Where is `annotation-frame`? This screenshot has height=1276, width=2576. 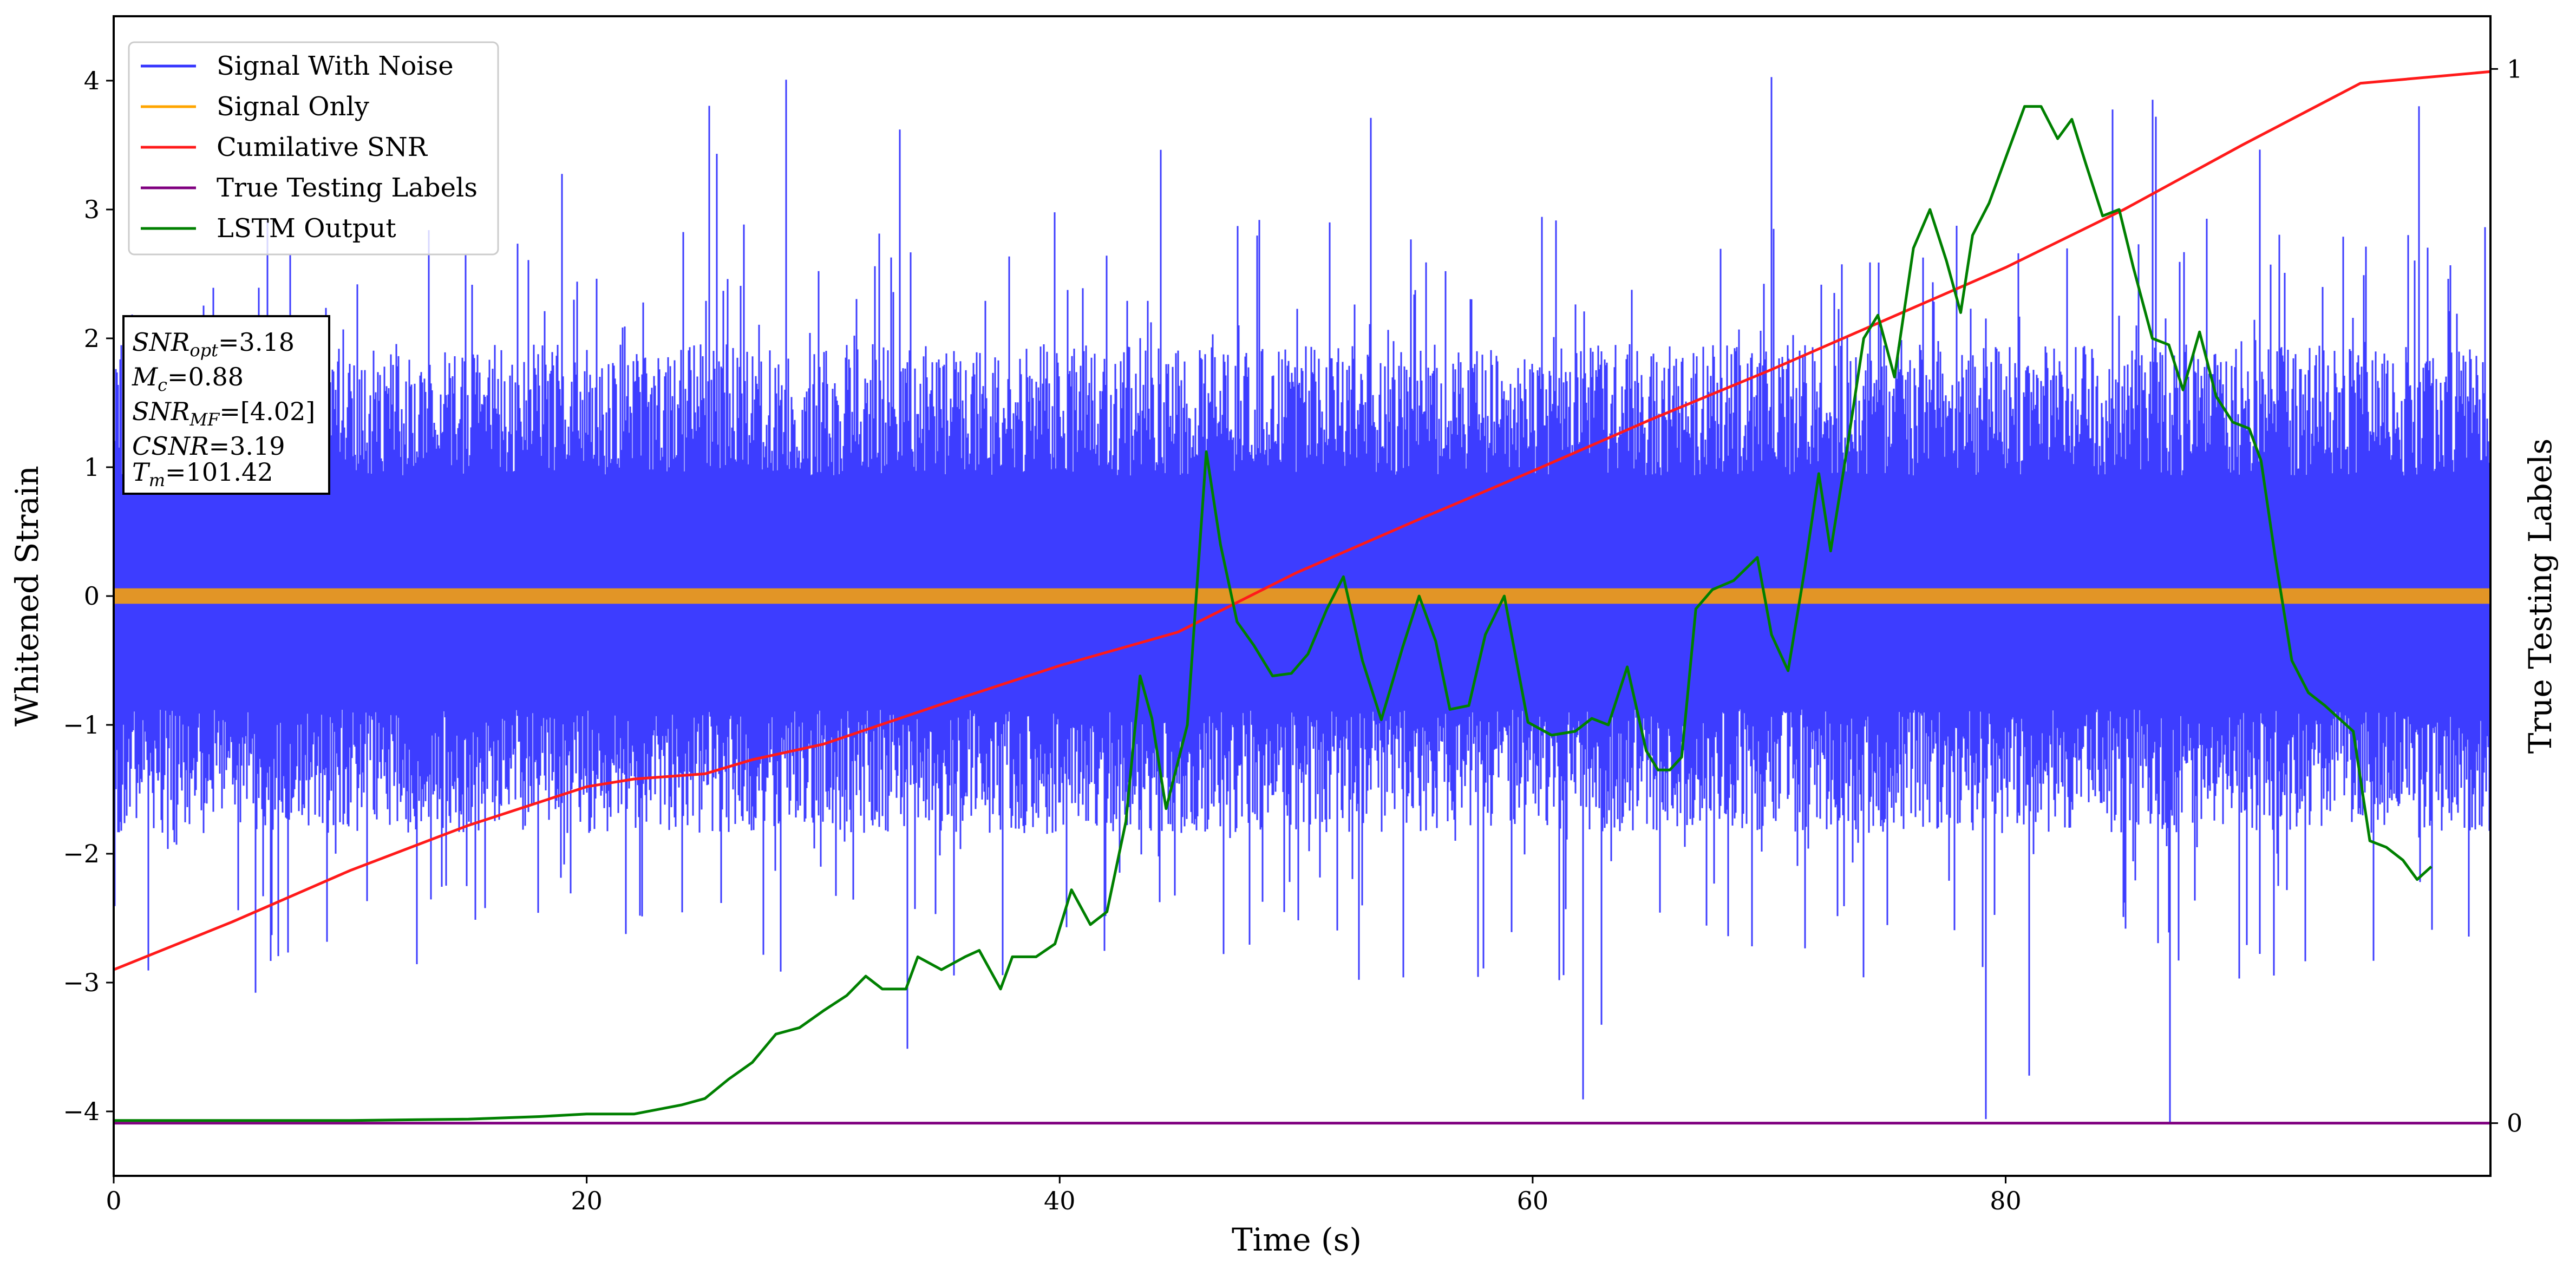 annotation-frame is located at coordinates (226, 405).